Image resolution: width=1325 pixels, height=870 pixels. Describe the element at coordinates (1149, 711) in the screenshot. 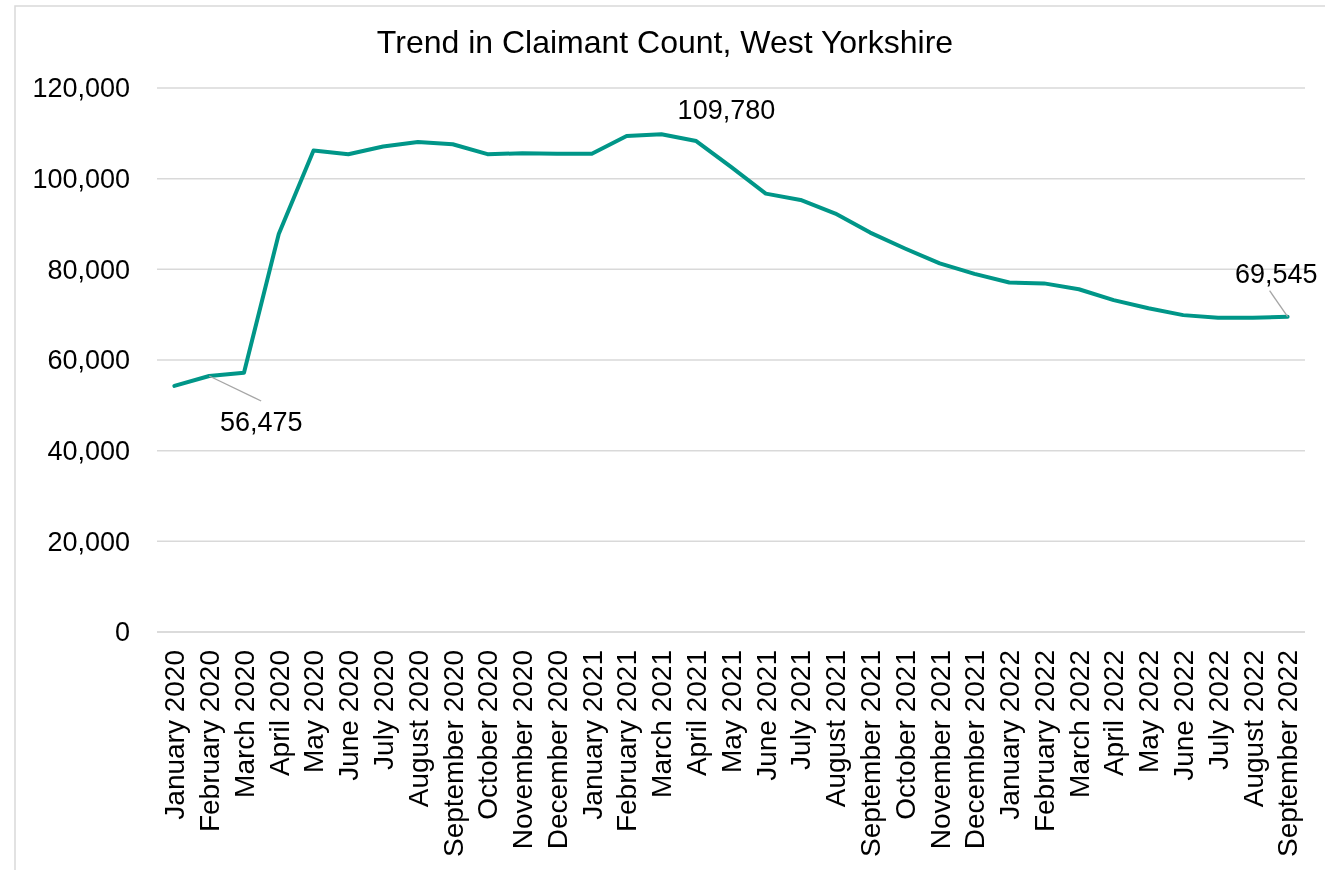

I see `x-tick-label: May 2022` at that location.